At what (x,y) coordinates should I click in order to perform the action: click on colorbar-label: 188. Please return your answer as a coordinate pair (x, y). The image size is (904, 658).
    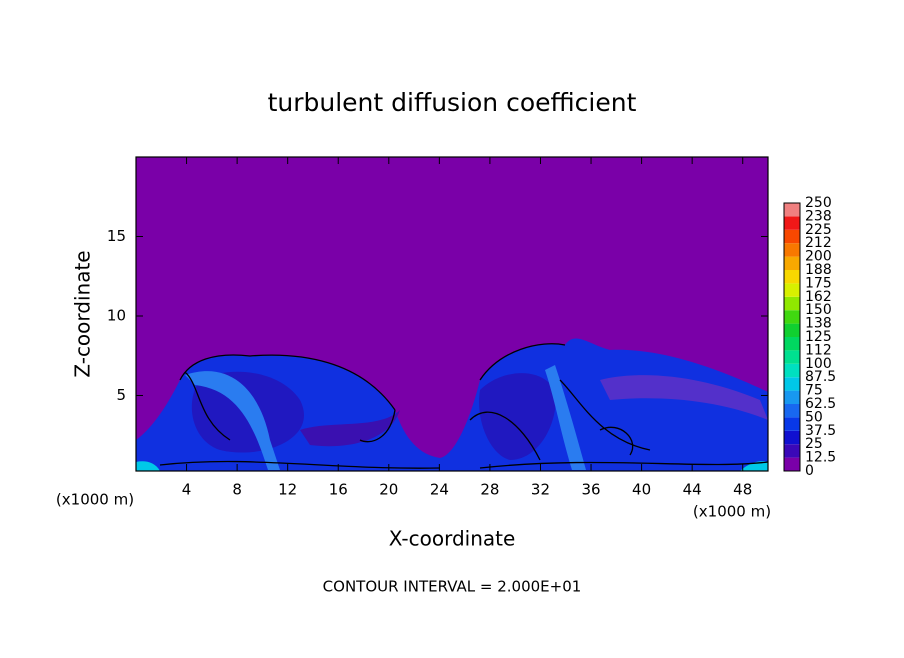
    Looking at the image, I should click on (818, 270).